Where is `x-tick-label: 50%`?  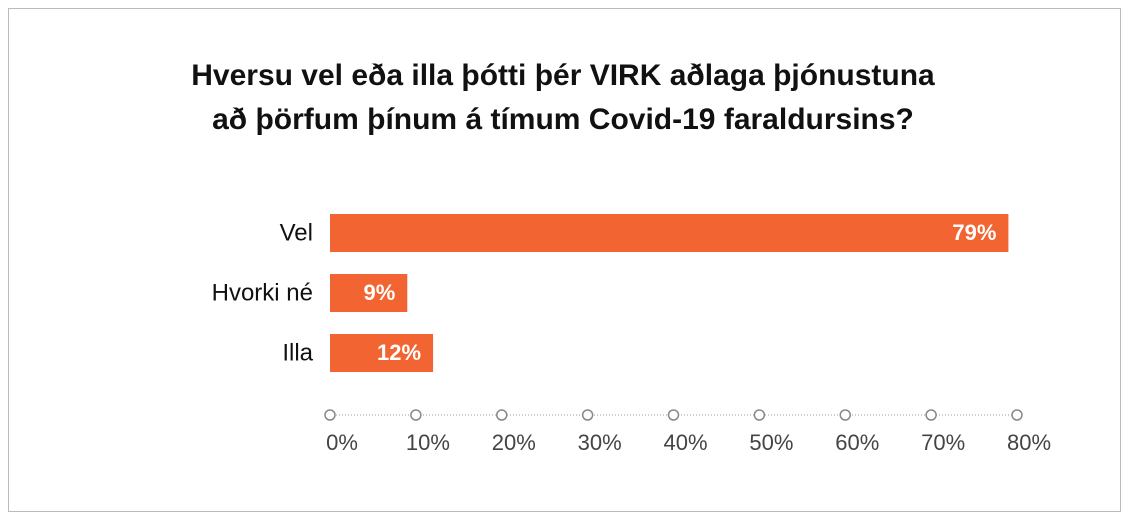
x-tick-label: 50% is located at coordinates (771, 442).